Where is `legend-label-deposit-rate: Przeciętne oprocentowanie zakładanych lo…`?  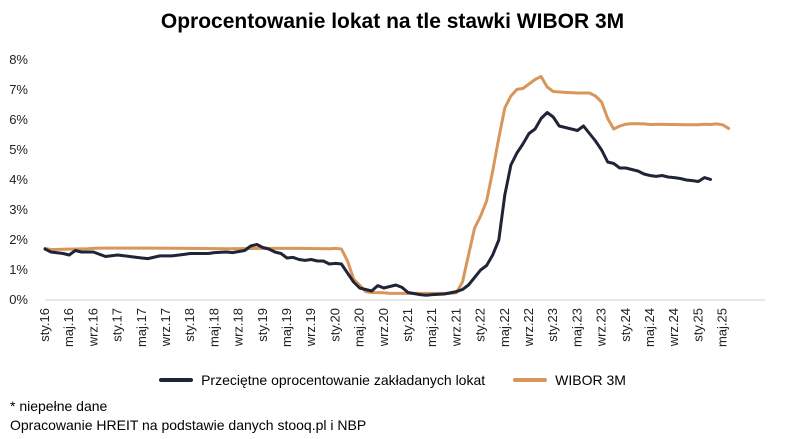
legend-label-deposit-rate: Przeciętne oprocentowanie zakładanych lo… is located at coordinates (343, 380).